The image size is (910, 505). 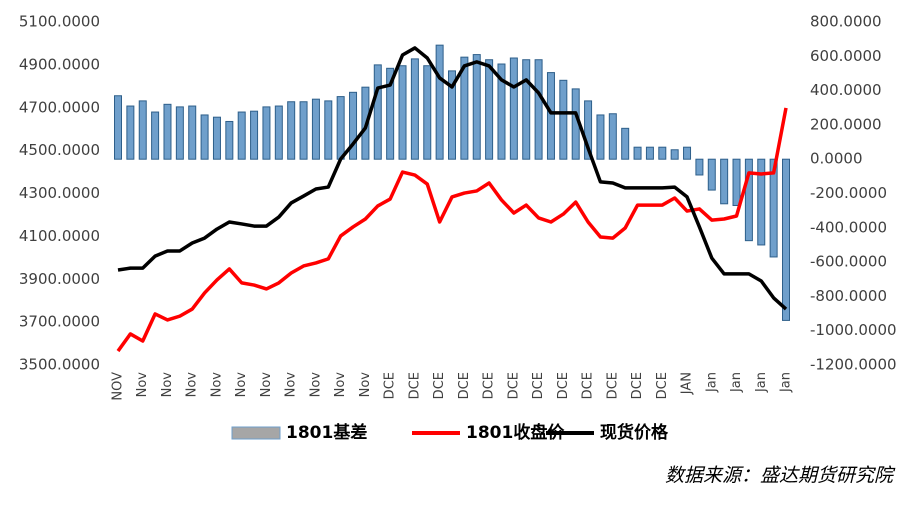 What do you see at coordinates (853, 330) in the screenshot?
I see `y2-tick-label: -1000.0000` at bounding box center [853, 330].